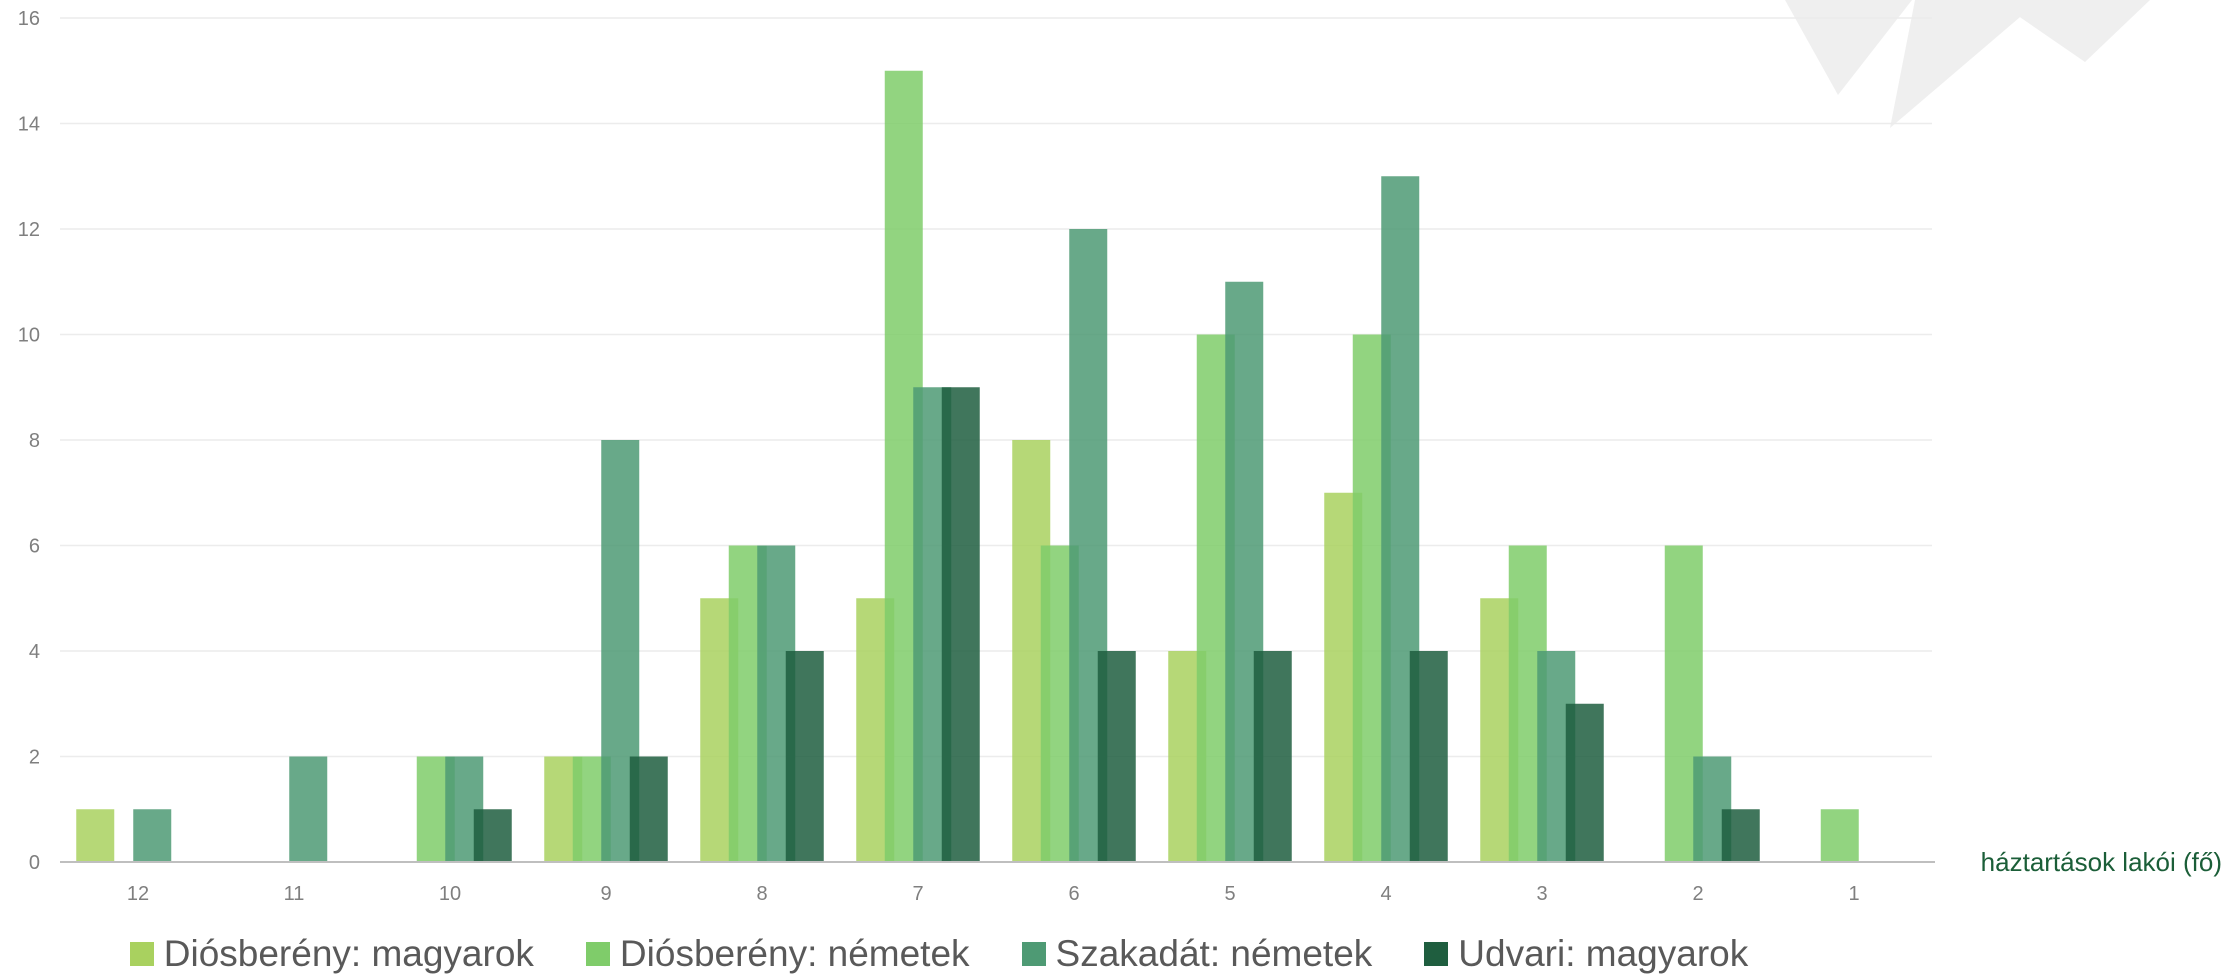 The image size is (2228, 978). Describe the element at coordinates (1385, 894) in the screenshot. I see `x-tick-label: 4` at that location.